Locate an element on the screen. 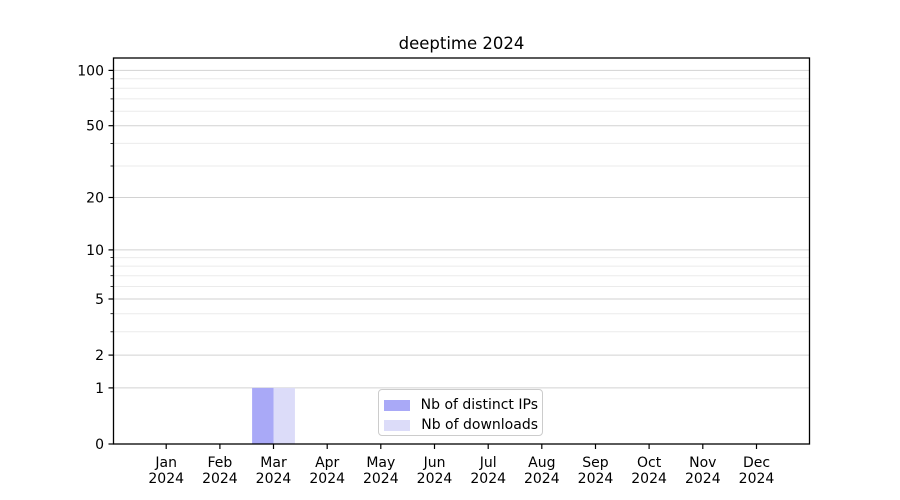 This screenshot has width=900, height=500. y-tick-label: 20 is located at coordinates (95, 199).